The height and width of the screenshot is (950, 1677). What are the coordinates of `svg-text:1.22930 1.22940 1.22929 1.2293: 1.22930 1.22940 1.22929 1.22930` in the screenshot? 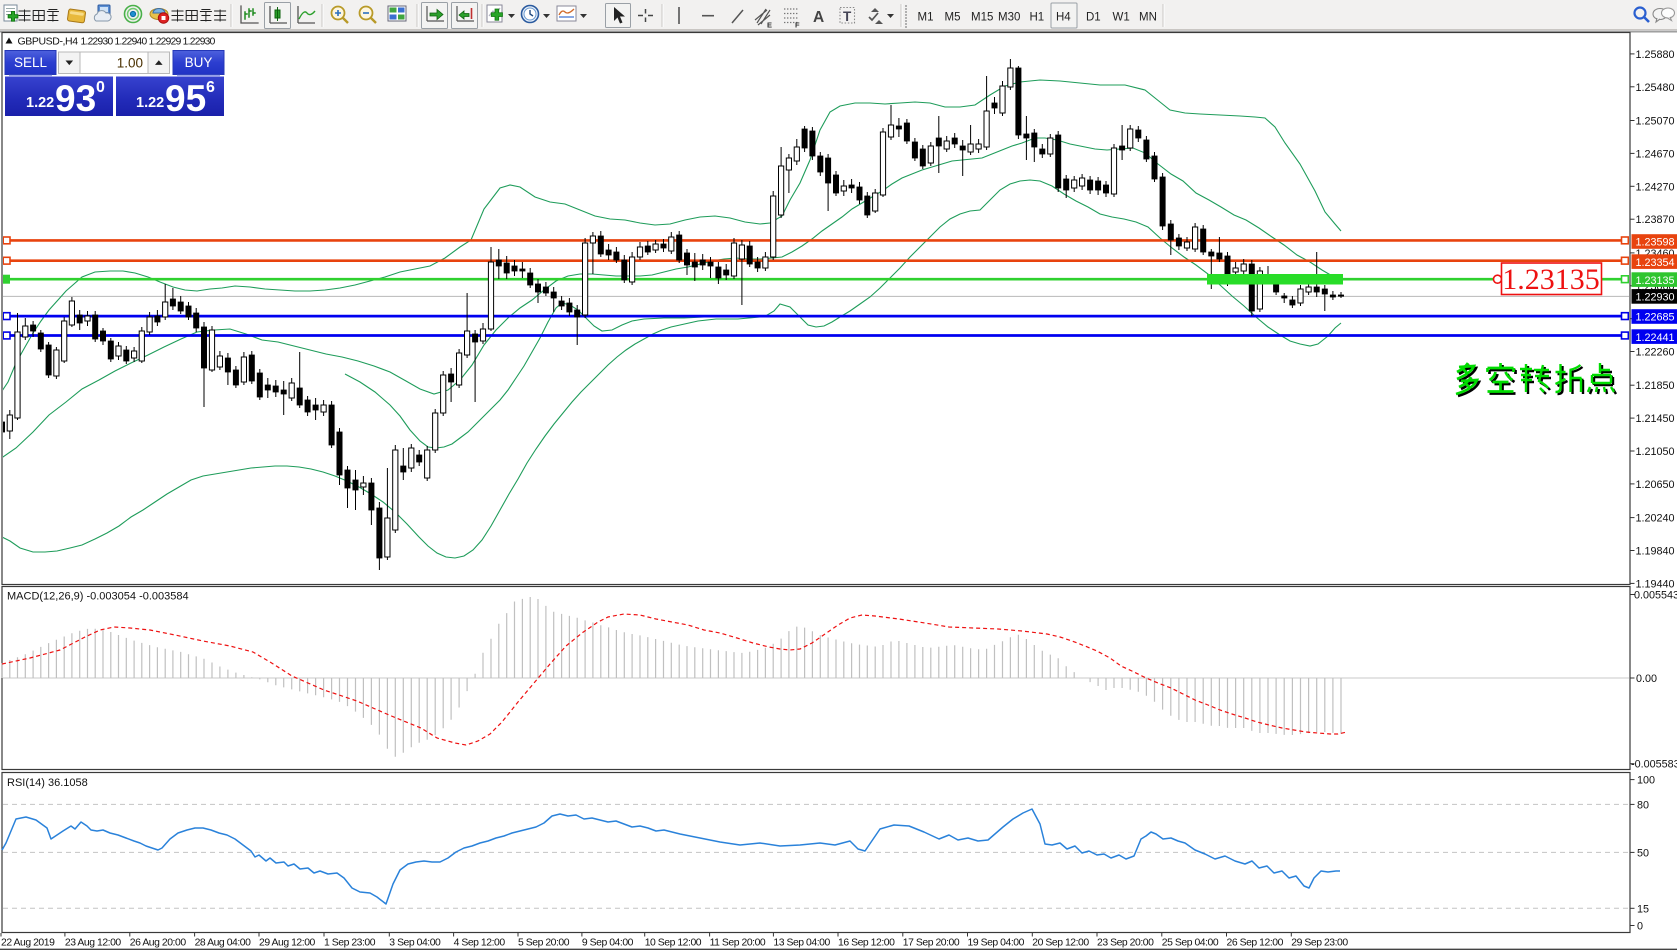 It's located at (148, 42).